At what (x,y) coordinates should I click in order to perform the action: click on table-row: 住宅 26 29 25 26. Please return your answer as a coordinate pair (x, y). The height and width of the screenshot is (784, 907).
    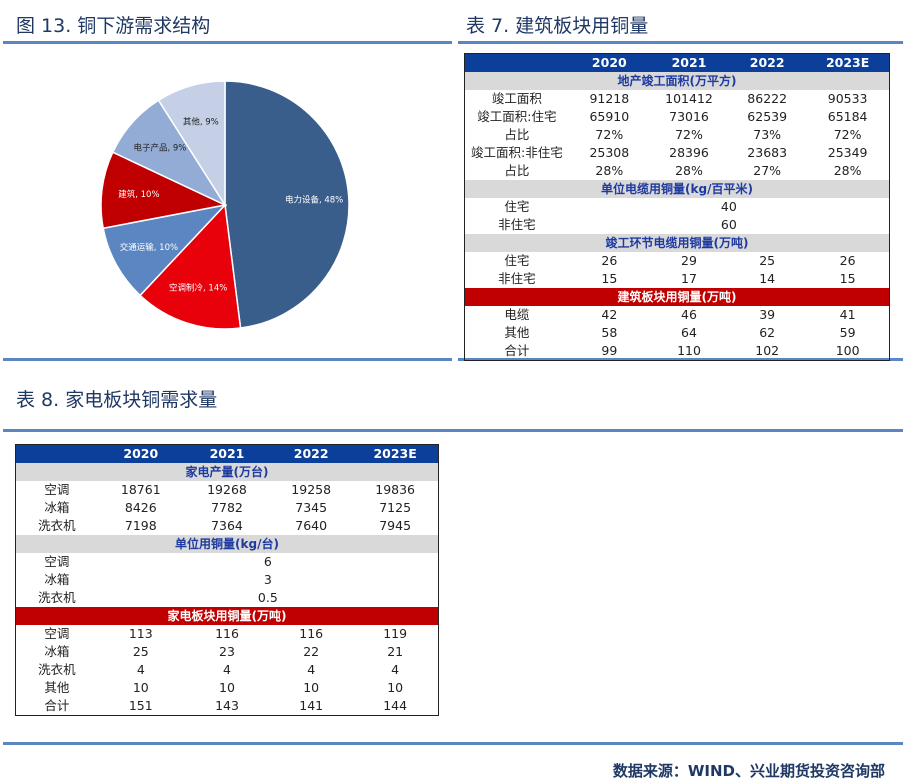
    Looking at the image, I should click on (677, 261).